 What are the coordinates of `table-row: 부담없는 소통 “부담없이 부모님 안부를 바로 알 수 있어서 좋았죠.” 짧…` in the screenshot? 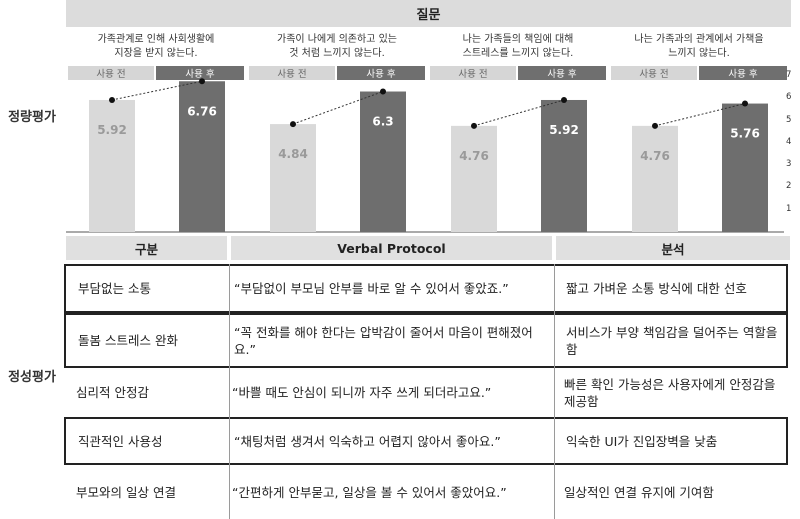 It's located at (426, 288).